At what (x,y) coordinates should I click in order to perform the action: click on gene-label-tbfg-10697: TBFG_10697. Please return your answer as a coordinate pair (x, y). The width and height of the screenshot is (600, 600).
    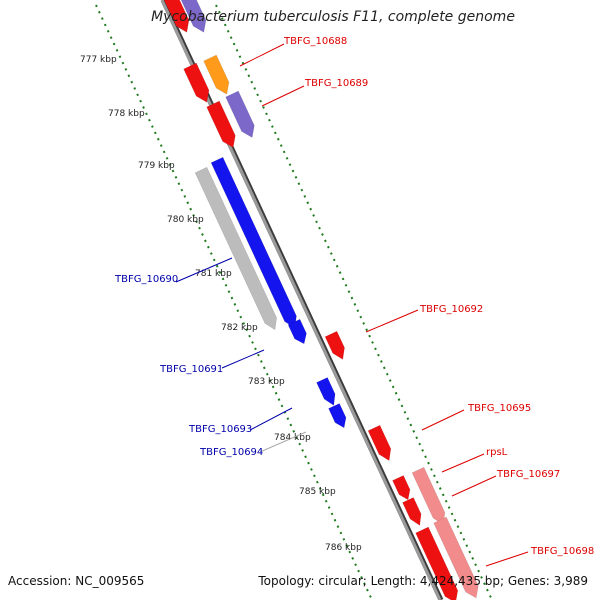
    Looking at the image, I should click on (528, 474).